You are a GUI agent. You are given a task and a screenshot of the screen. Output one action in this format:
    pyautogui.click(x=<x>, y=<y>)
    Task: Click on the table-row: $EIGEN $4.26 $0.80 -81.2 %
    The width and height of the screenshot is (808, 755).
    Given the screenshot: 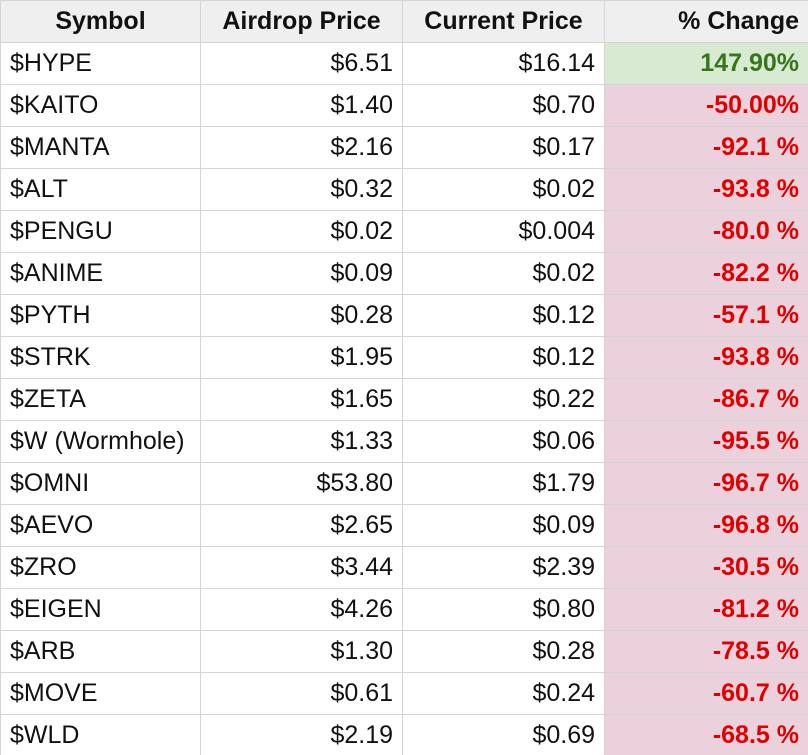 What is the action you would take?
    pyautogui.click(x=404, y=609)
    